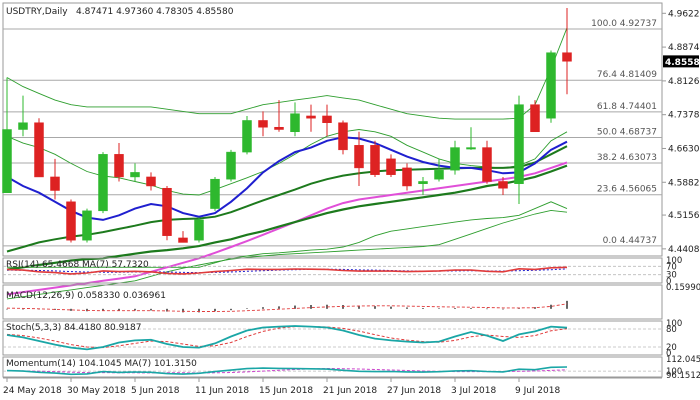 This screenshot has height=400, width=700. Describe the element at coordinates (683, 376) in the screenshot. I see `momentum-axis-label: 96.1512` at that location.